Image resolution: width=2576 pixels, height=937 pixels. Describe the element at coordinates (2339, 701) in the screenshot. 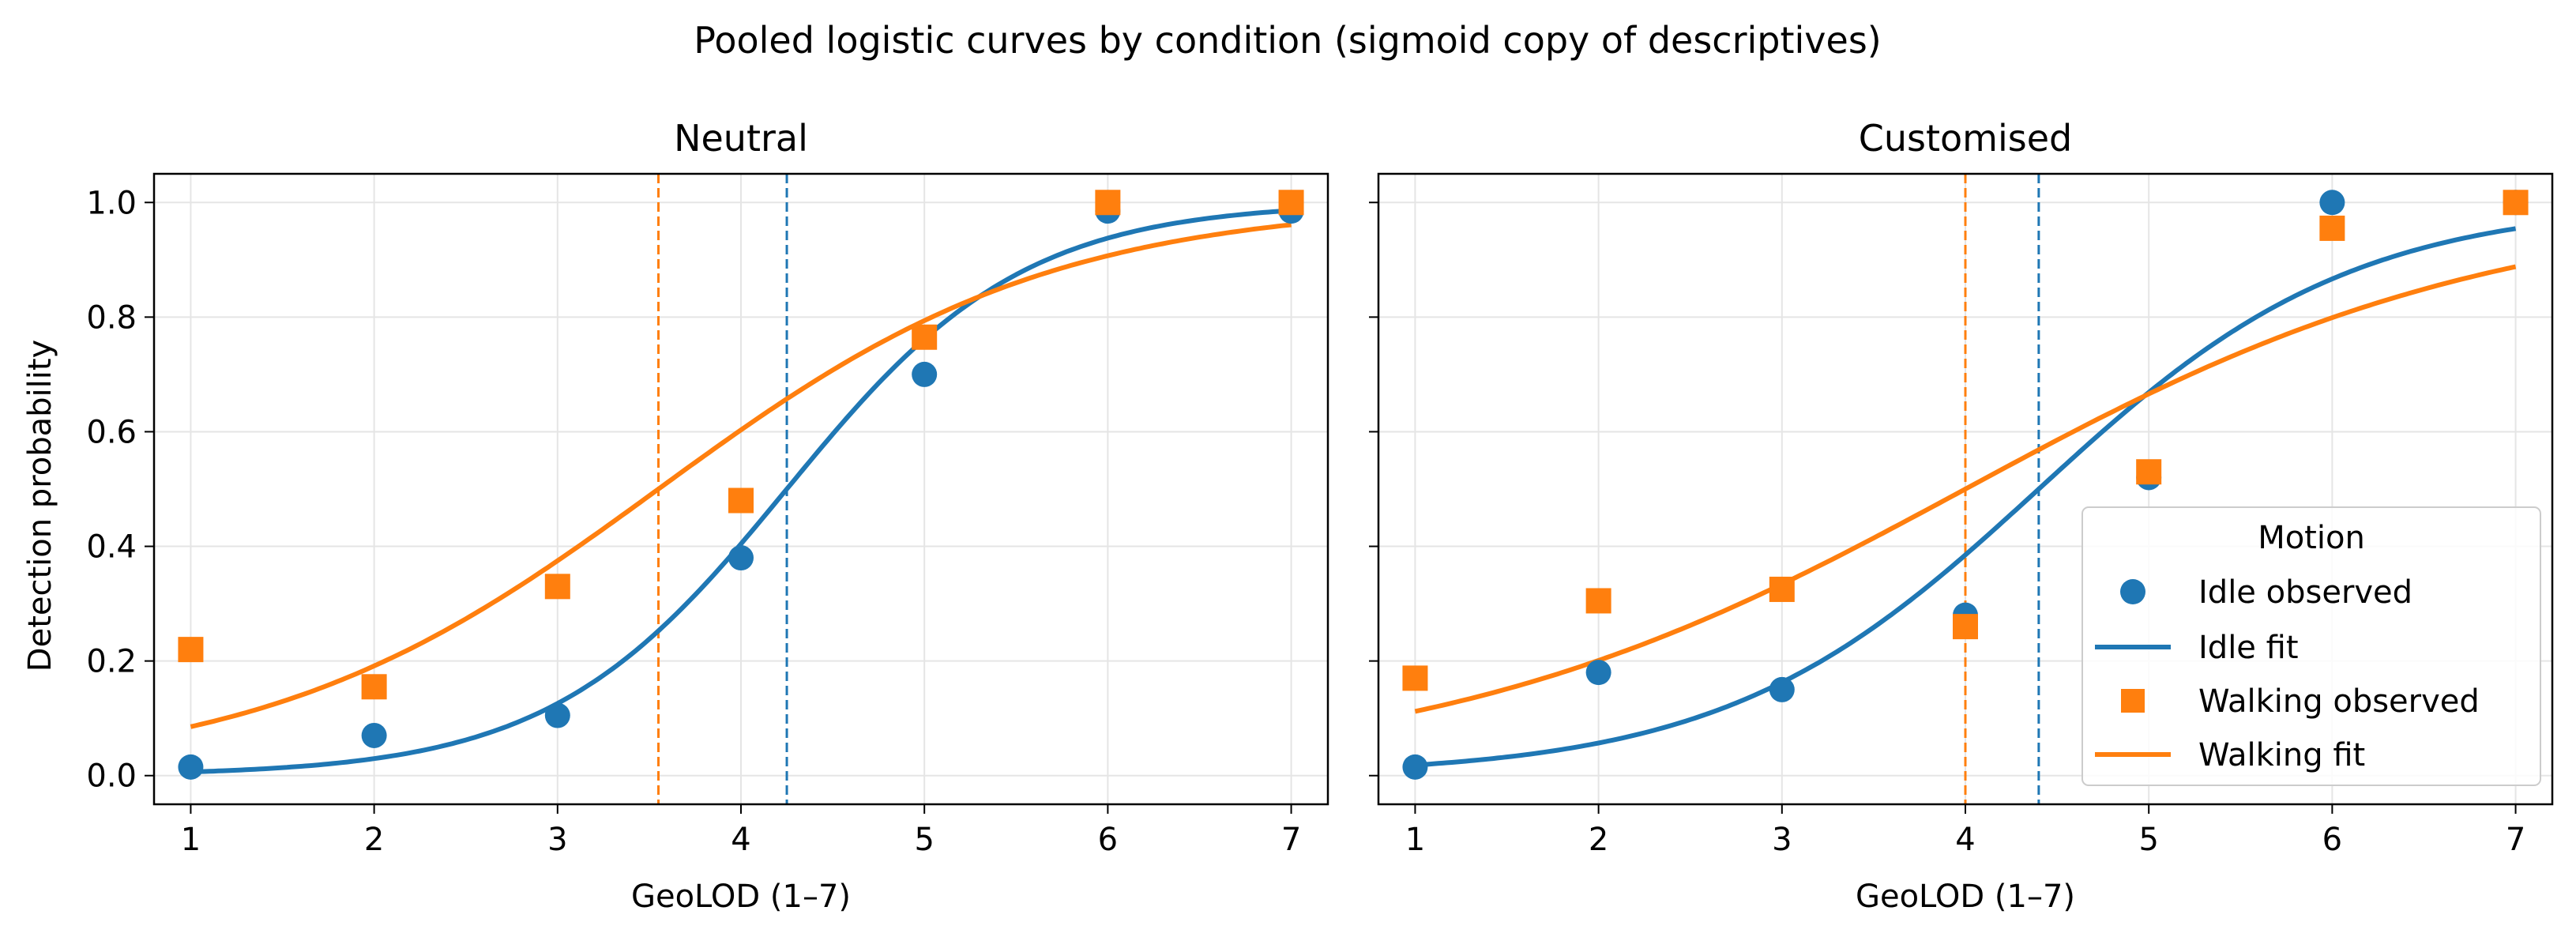

I see `legend-label: Walking observed` at that location.